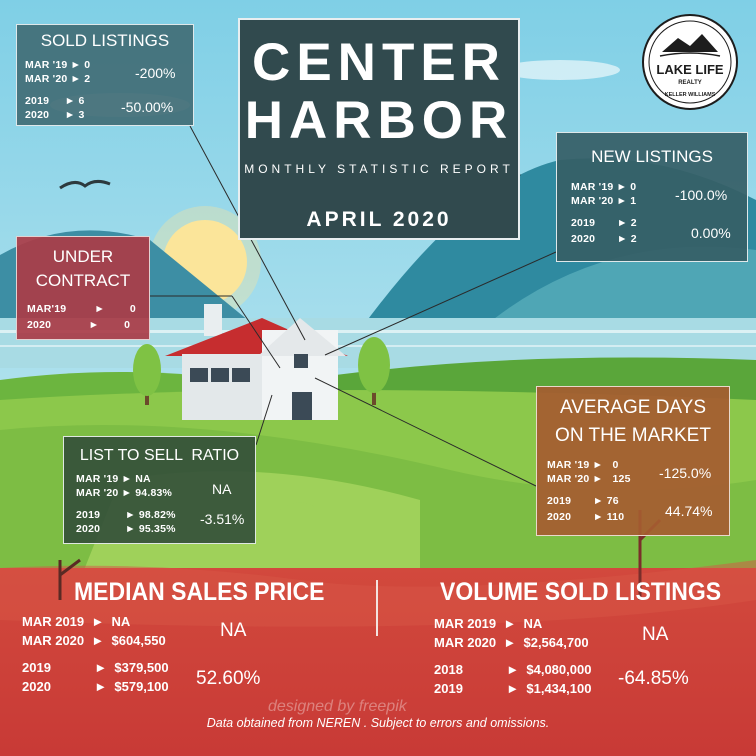 Image resolution: width=756 pixels, height=756 pixels. Describe the element at coordinates (337, 706) in the screenshot. I see `freepik-watermark: designed by freepik` at that location.